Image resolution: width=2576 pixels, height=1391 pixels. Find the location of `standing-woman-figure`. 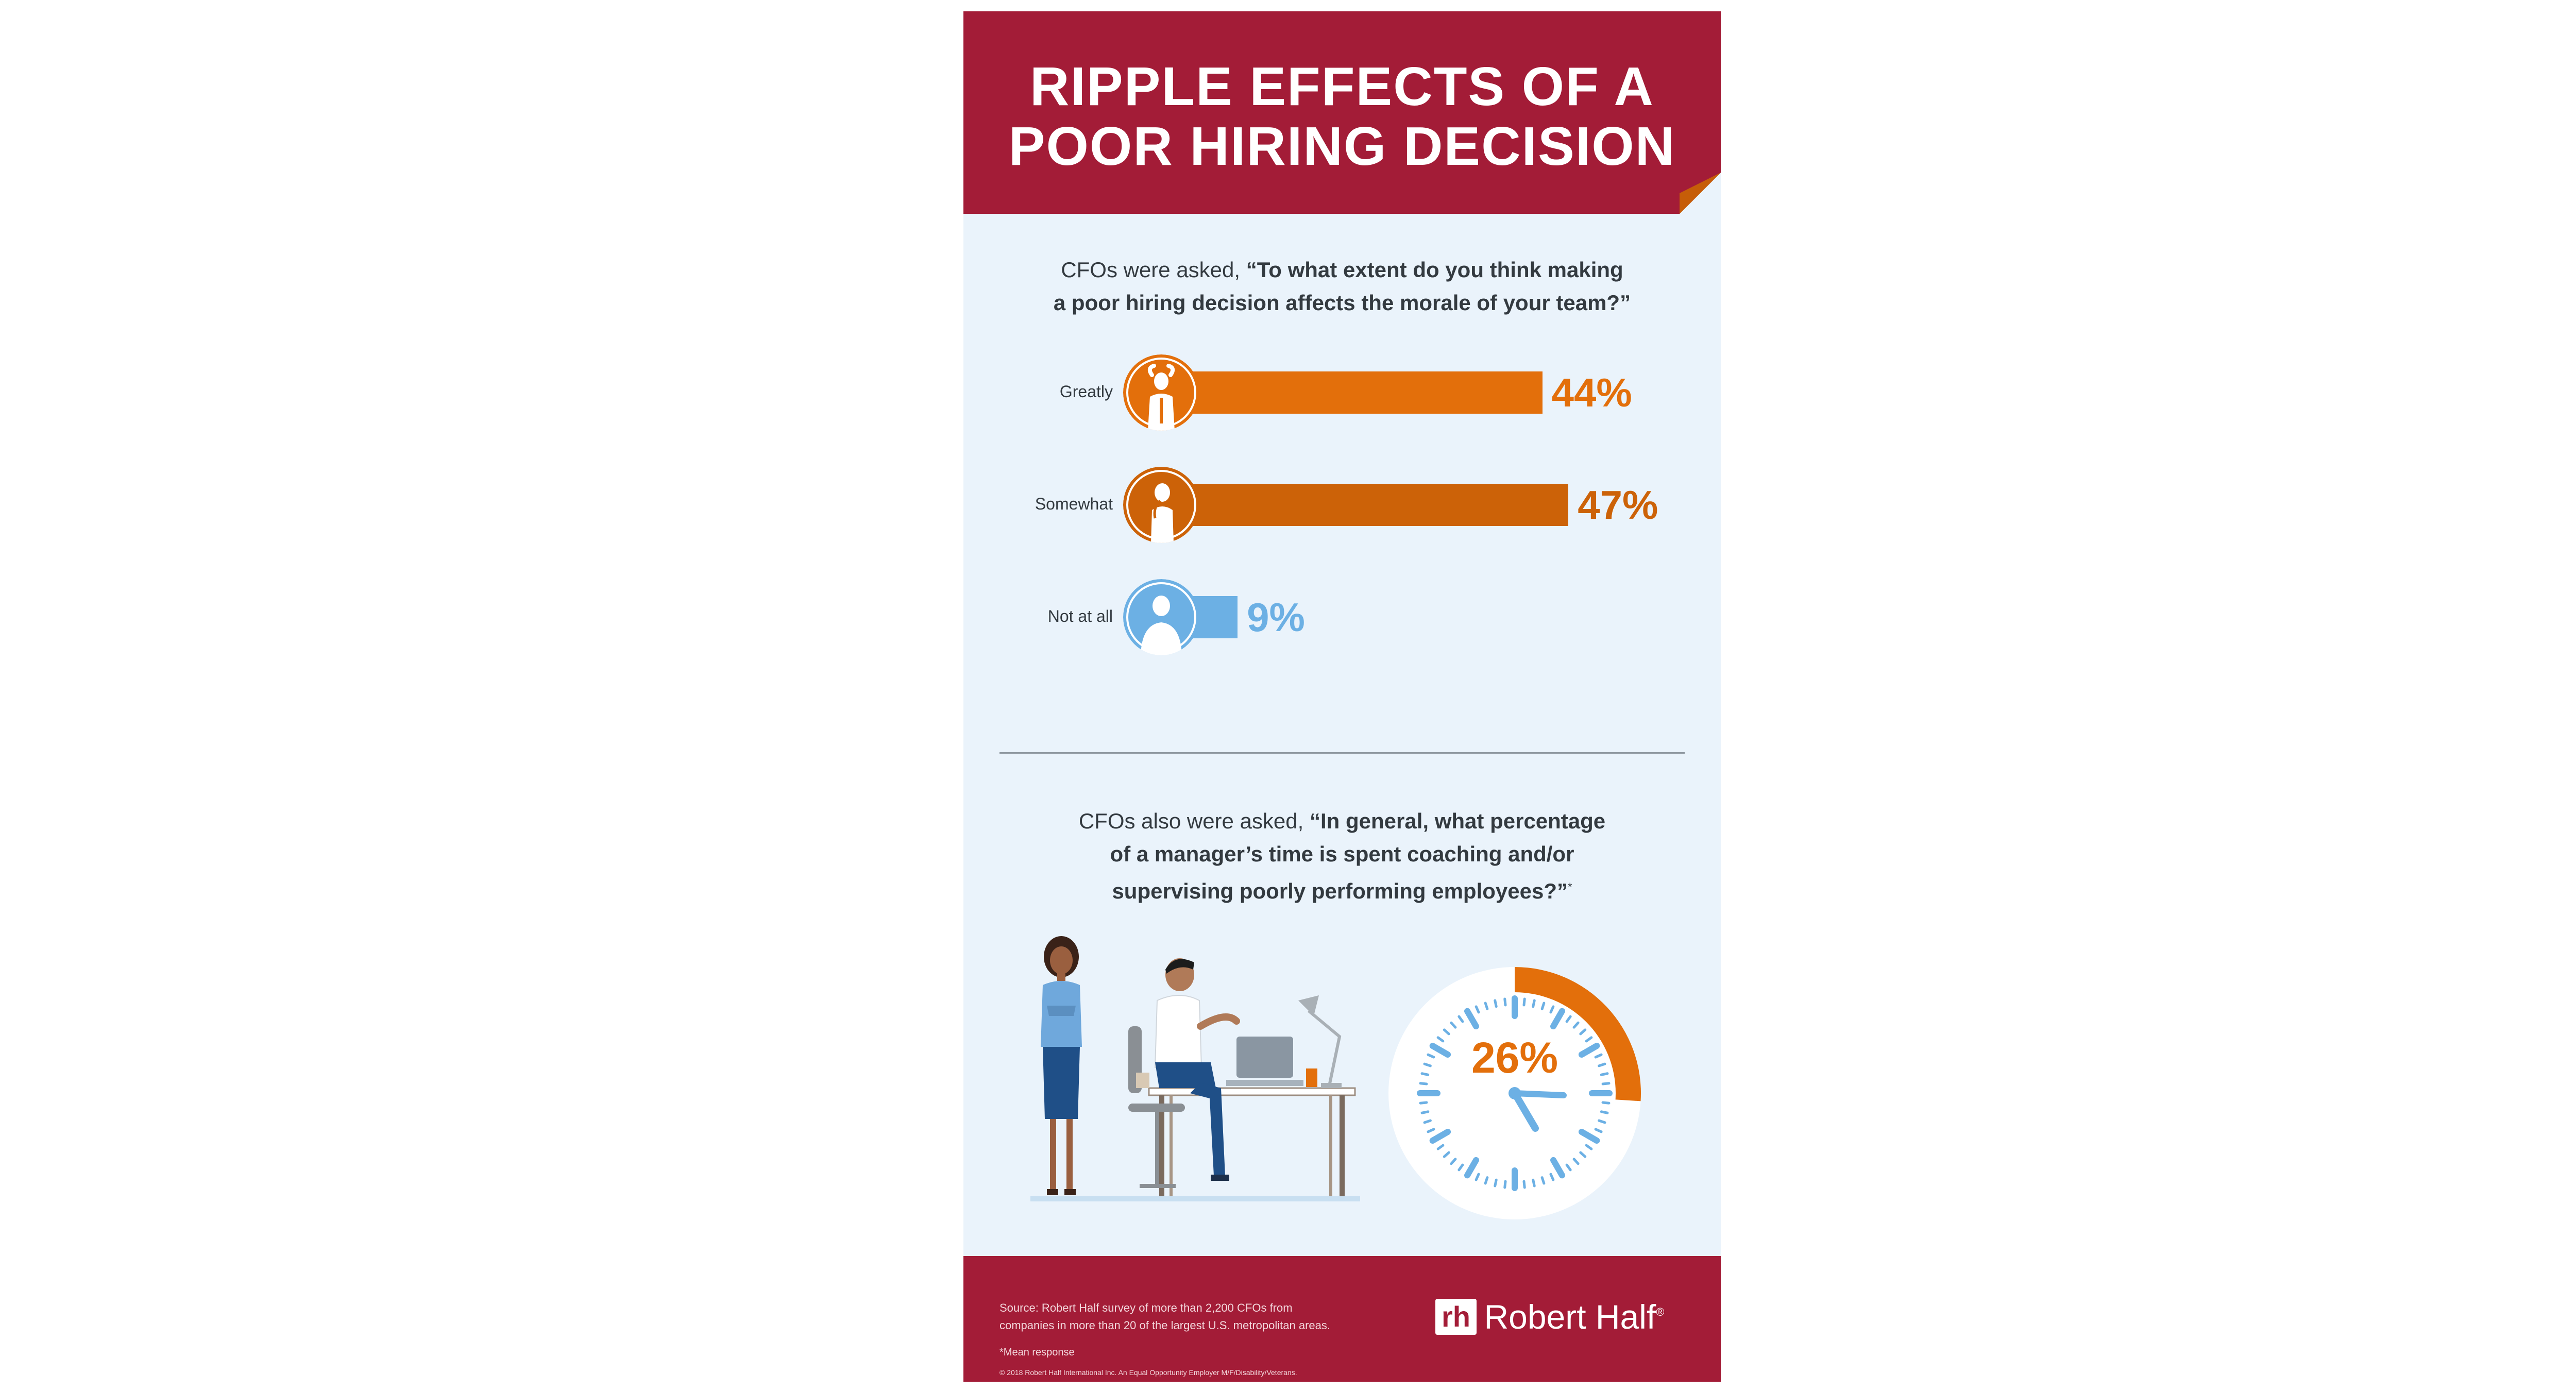

standing-woman-figure is located at coordinates (1062, 1065).